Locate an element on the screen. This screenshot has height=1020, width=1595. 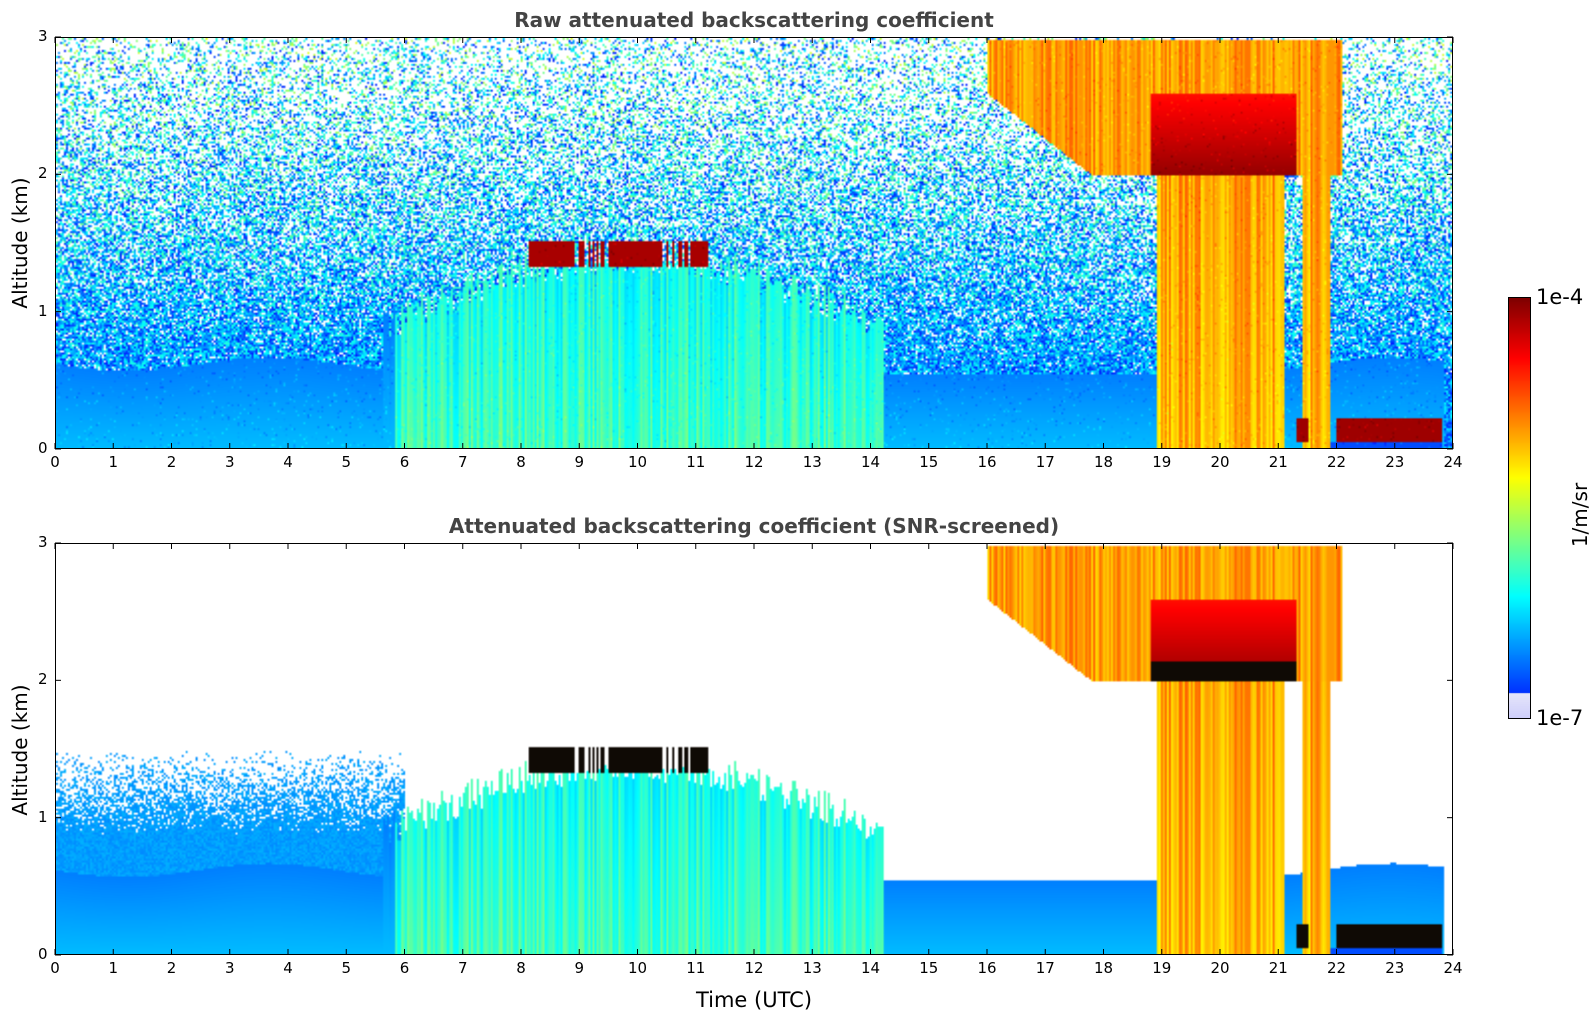
top-y-axis-label: Altitude (km) is located at coordinates (20, 243).